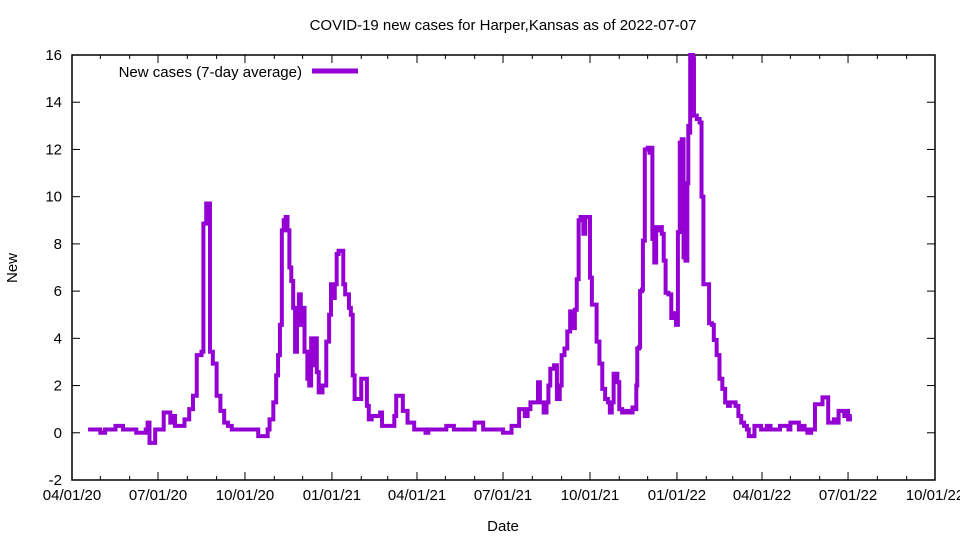  What do you see at coordinates (12, 268) in the screenshot?
I see `y-axis-label: New` at bounding box center [12, 268].